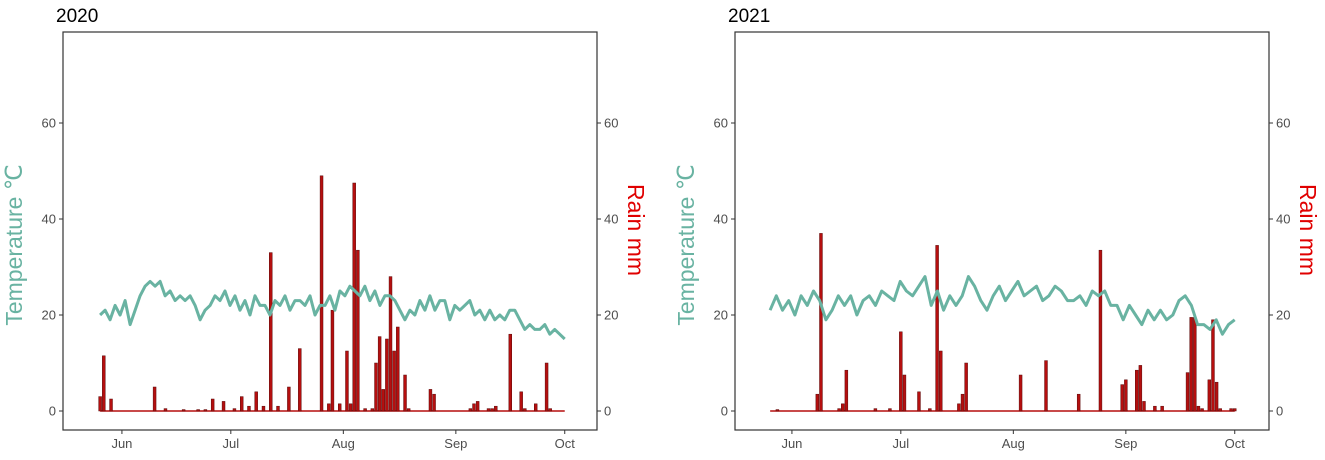 Image resolution: width=1325 pixels, height=460 pixels. What do you see at coordinates (332, 310) in the screenshot?
I see `temperature-line` at bounding box center [332, 310].